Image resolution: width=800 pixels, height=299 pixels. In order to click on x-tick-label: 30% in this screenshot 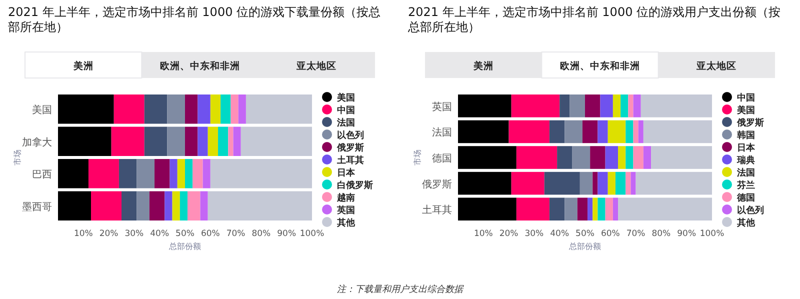, I will do `click(534, 234)`.